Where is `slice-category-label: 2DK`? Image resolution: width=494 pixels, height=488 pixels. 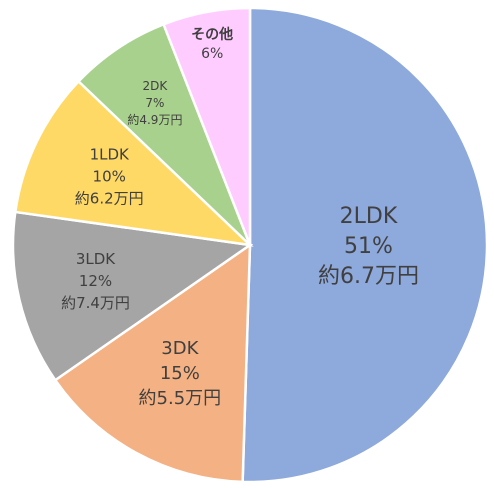 slice-category-label: 2DK is located at coordinates (156, 86).